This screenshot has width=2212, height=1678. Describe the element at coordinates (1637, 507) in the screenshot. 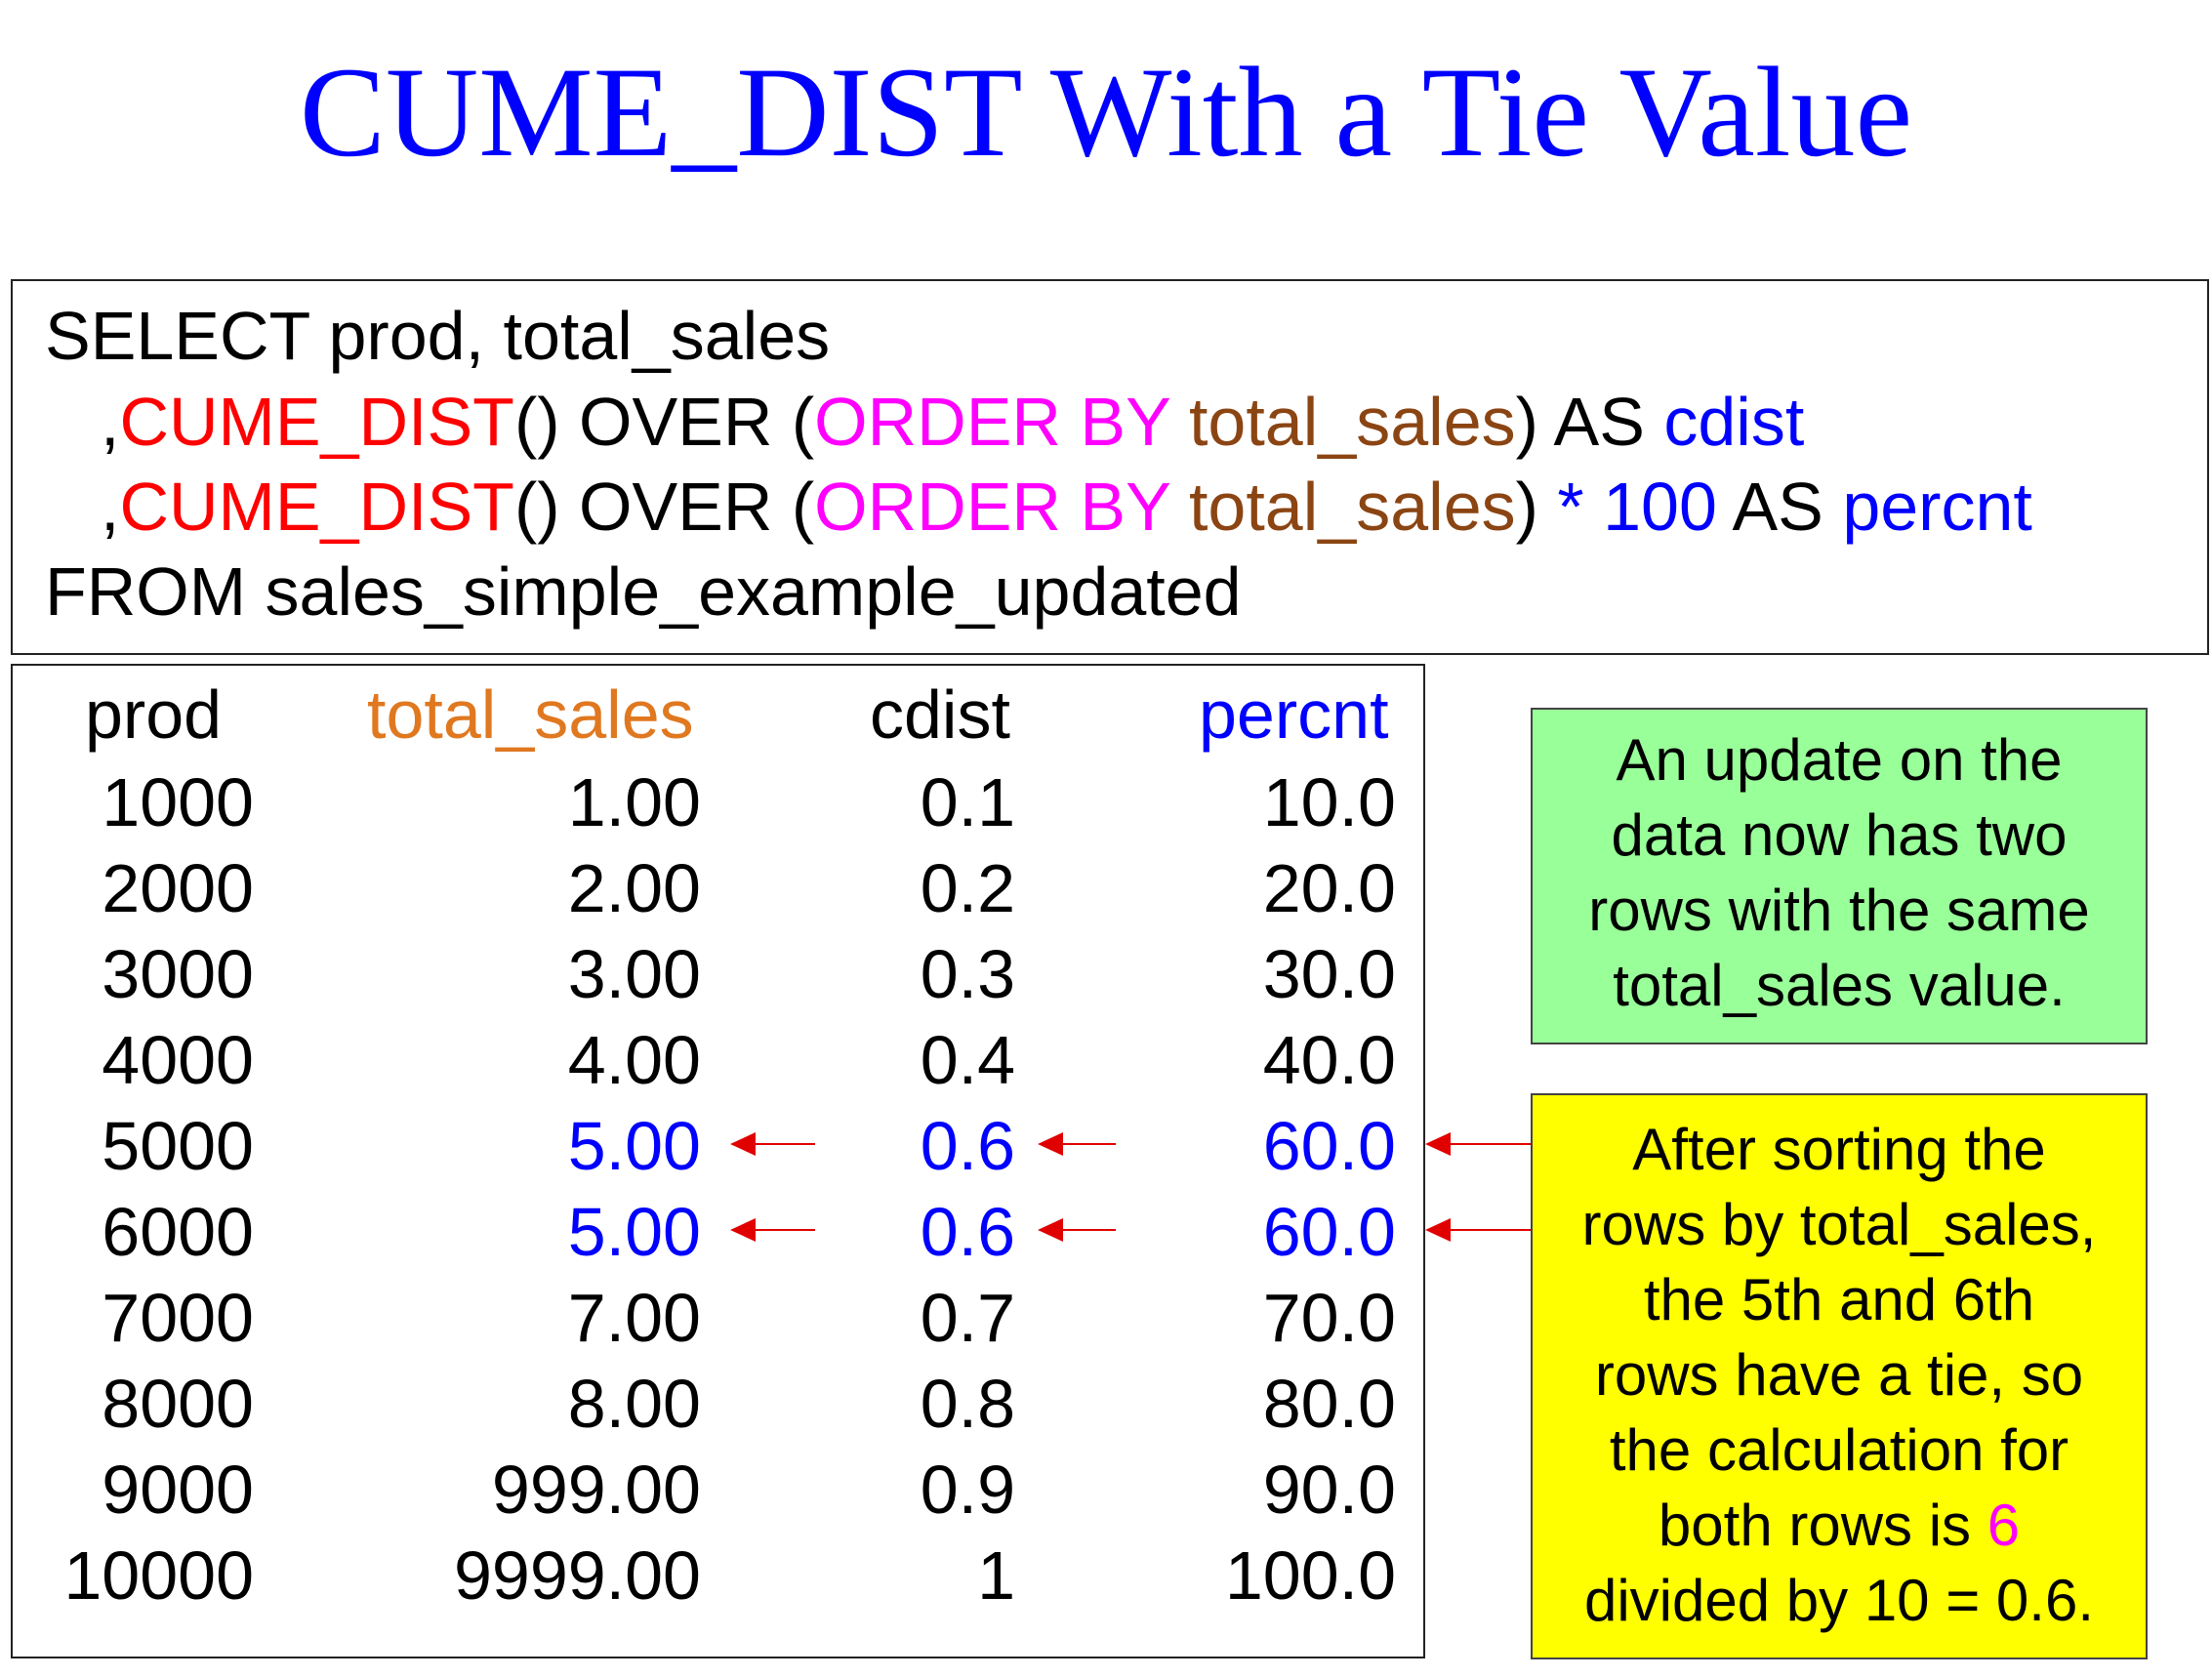

I see `sql-multiply: * 100` at that location.